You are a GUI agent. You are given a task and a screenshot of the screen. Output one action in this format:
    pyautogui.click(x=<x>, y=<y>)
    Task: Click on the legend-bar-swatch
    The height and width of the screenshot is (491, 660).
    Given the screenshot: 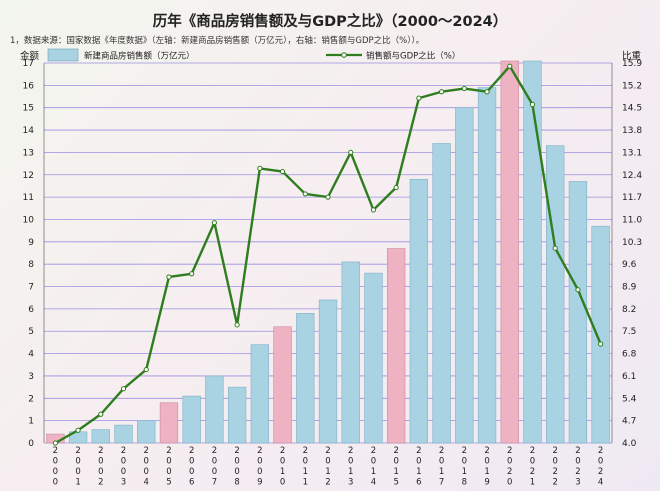 What is the action you would take?
    pyautogui.click(x=63, y=55)
    